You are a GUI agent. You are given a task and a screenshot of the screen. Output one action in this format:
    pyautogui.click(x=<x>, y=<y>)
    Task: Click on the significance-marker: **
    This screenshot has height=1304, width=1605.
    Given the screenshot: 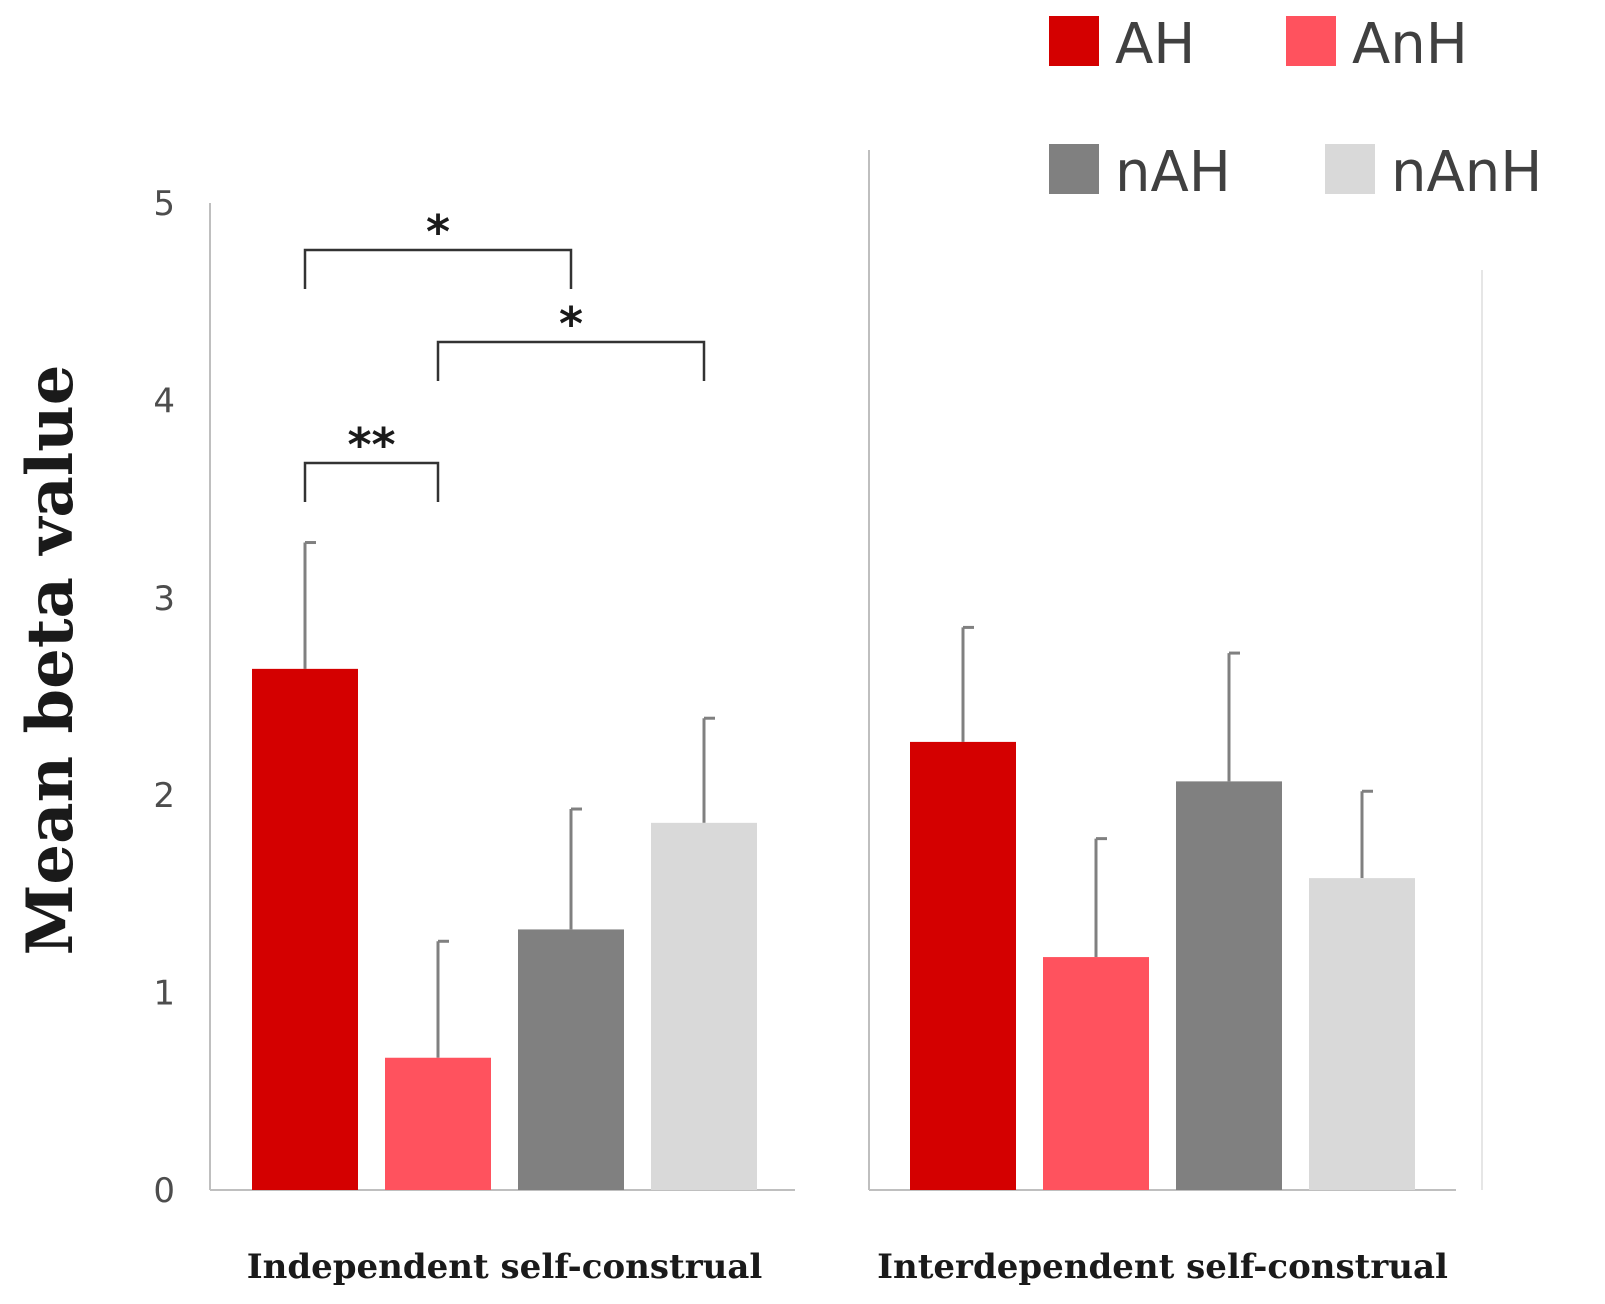 What is the action you would take?
    pyautogui.click(x=371, y=445)
    